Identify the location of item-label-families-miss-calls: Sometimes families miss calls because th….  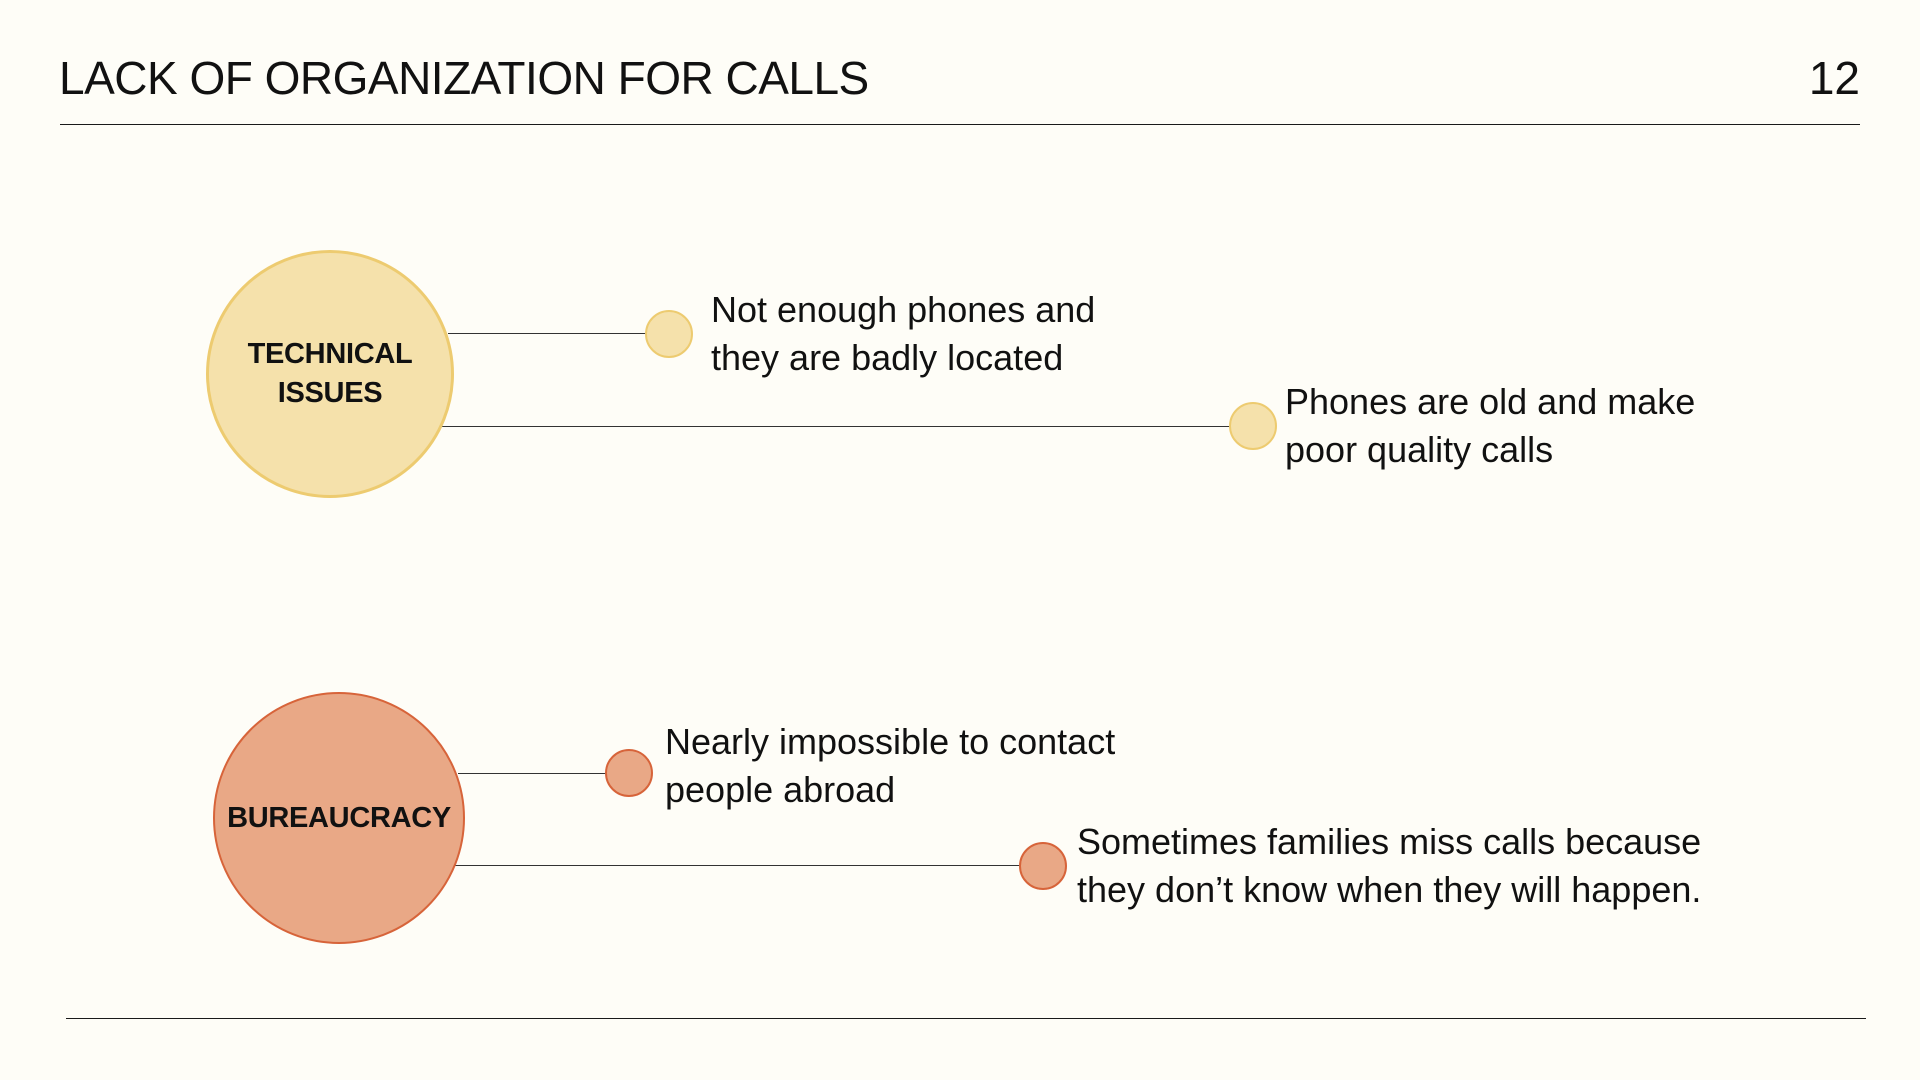
(1389, 865).